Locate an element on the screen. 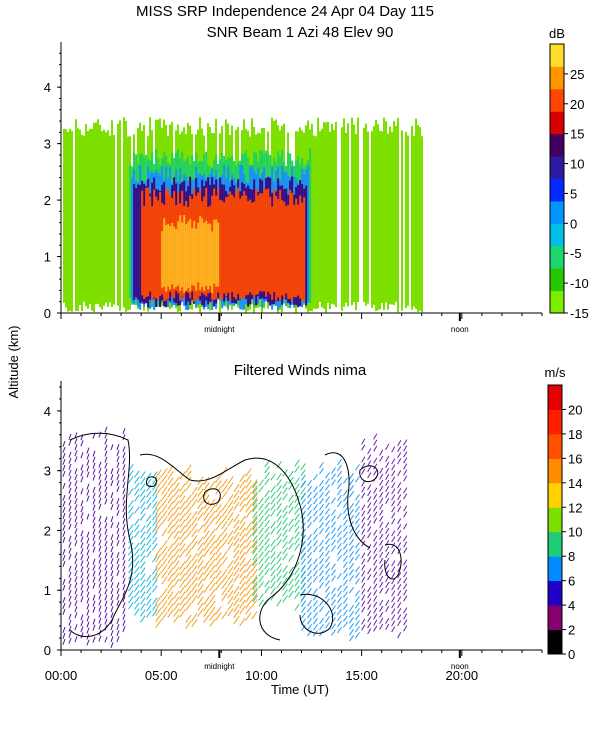  colorbar-swatch is located at coordinates (555, 593).